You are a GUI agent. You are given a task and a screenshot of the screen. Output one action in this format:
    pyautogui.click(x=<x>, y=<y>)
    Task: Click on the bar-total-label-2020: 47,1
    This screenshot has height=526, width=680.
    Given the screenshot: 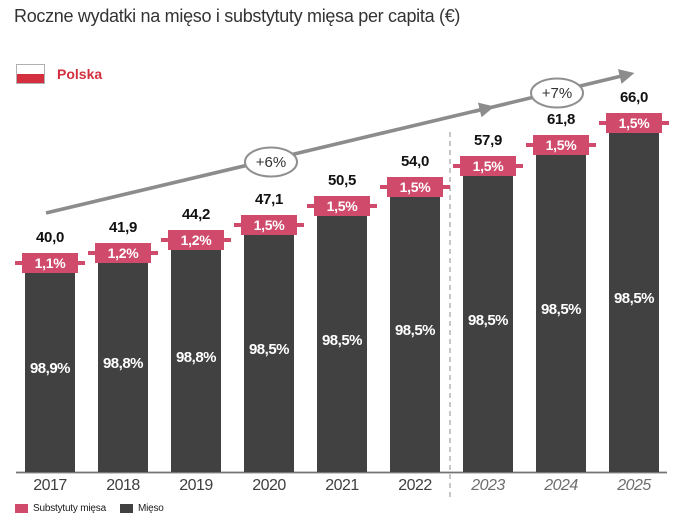 What is the action you would take?
    pyautogui.click(x=269, y=199)
    